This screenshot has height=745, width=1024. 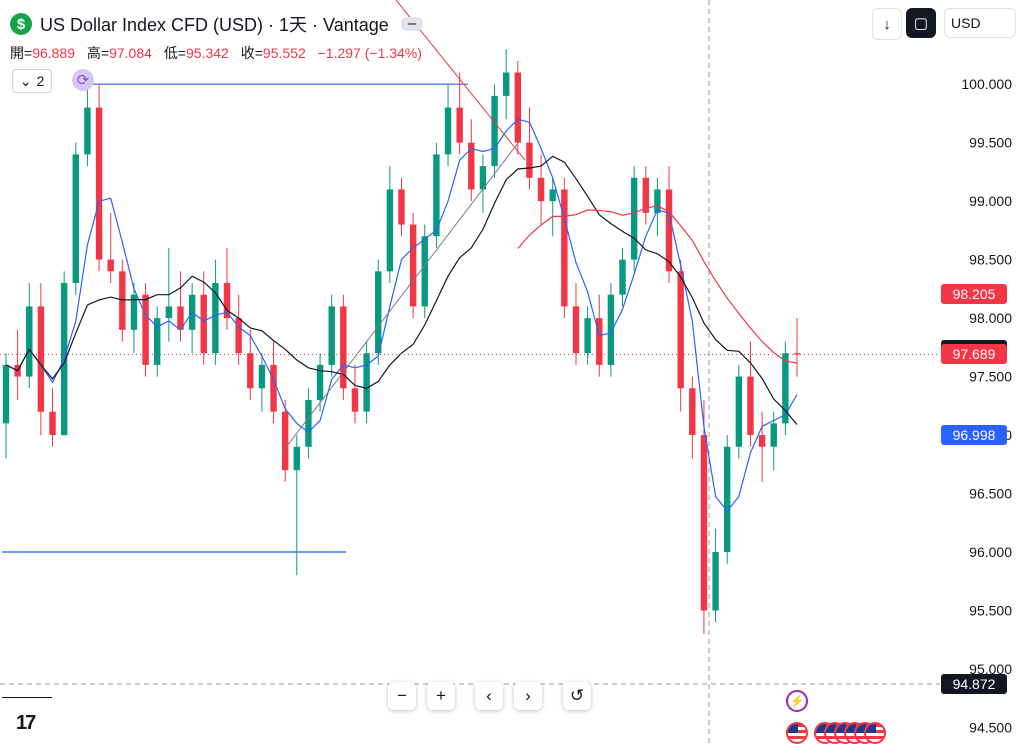 I want to click on close-label: 收=, so click(x=251, y=53).